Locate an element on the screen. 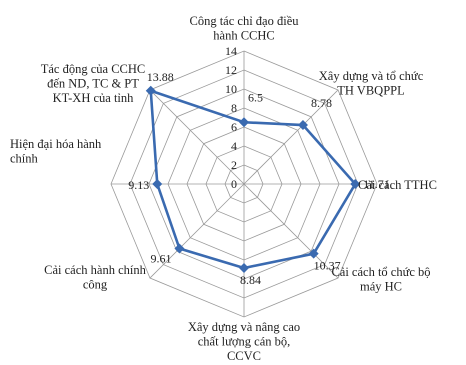 This screenshot has height=365, width=466. category-label: Công tác chỉ đạo điều hành CCHC is located at coordinates (245, 28).